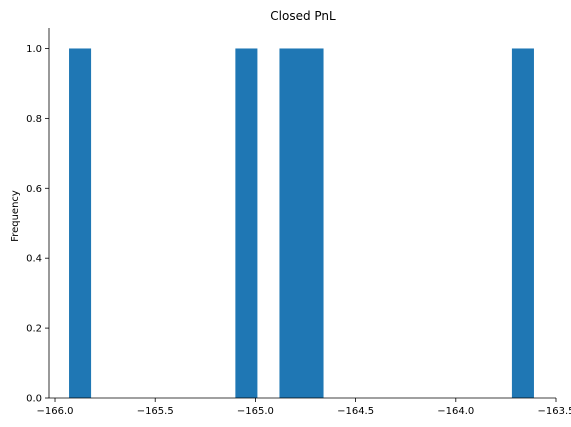 The height and width of the screenshot is (427, 571). I want to click on x-tick-label: −163.5, so click(554, 411).